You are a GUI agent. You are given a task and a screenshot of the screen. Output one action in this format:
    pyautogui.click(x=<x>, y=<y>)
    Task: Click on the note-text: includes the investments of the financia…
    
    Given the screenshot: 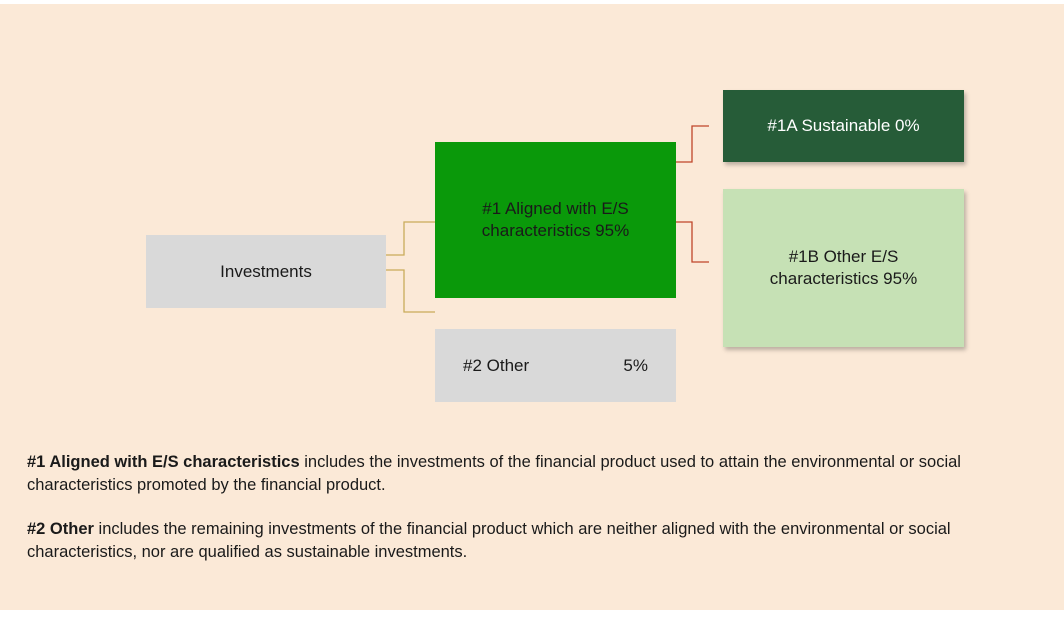 What is the action you would take?
    pyautogui.click(x=494, y=473)
    